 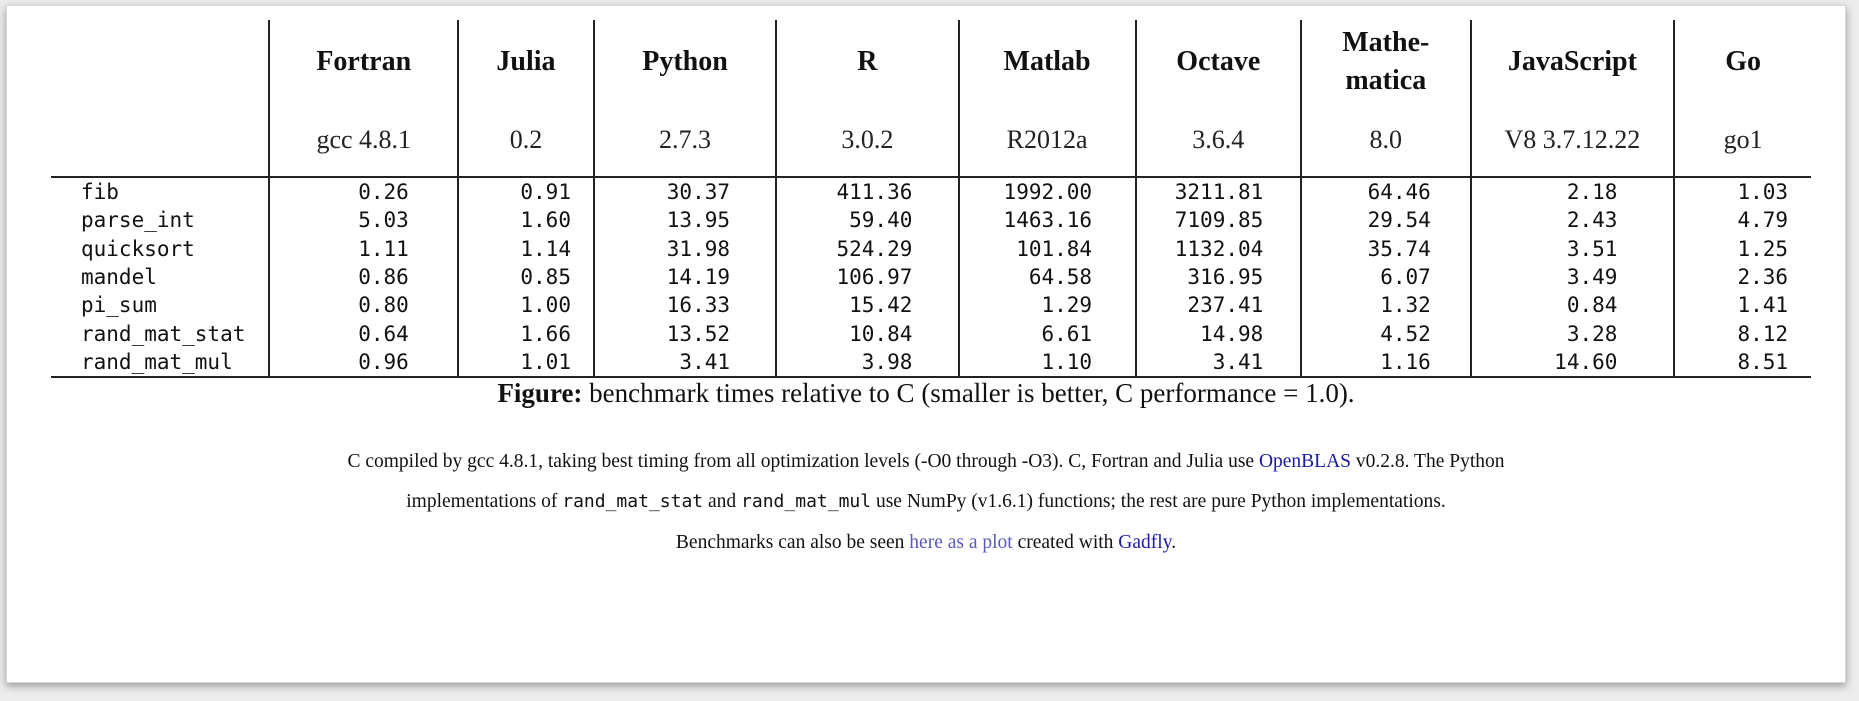 I want to click on table-cell: 13.95, so click(x=684, y=220).